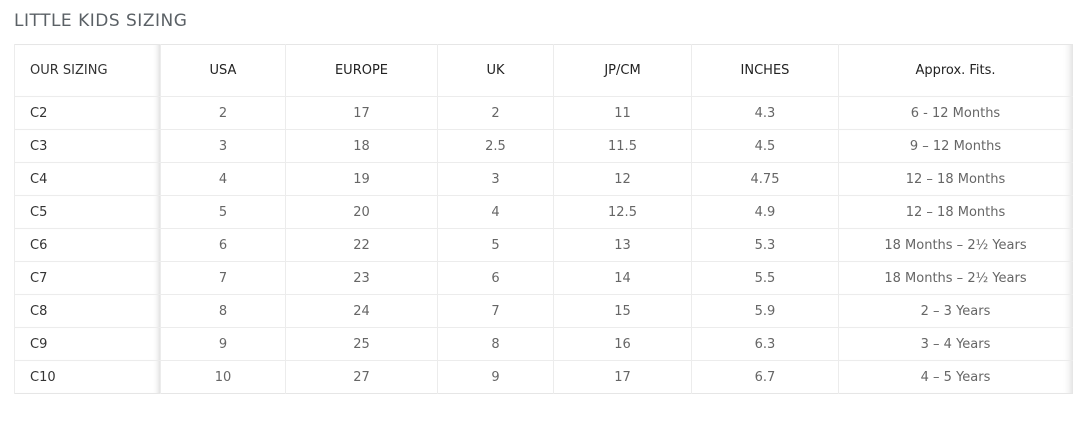 This screenshot has height=432, width=1080. What do you see at coordinates (765, 278) in the screenshot?
I see `table-cell: 5.5` at bounding box center [765, 278].